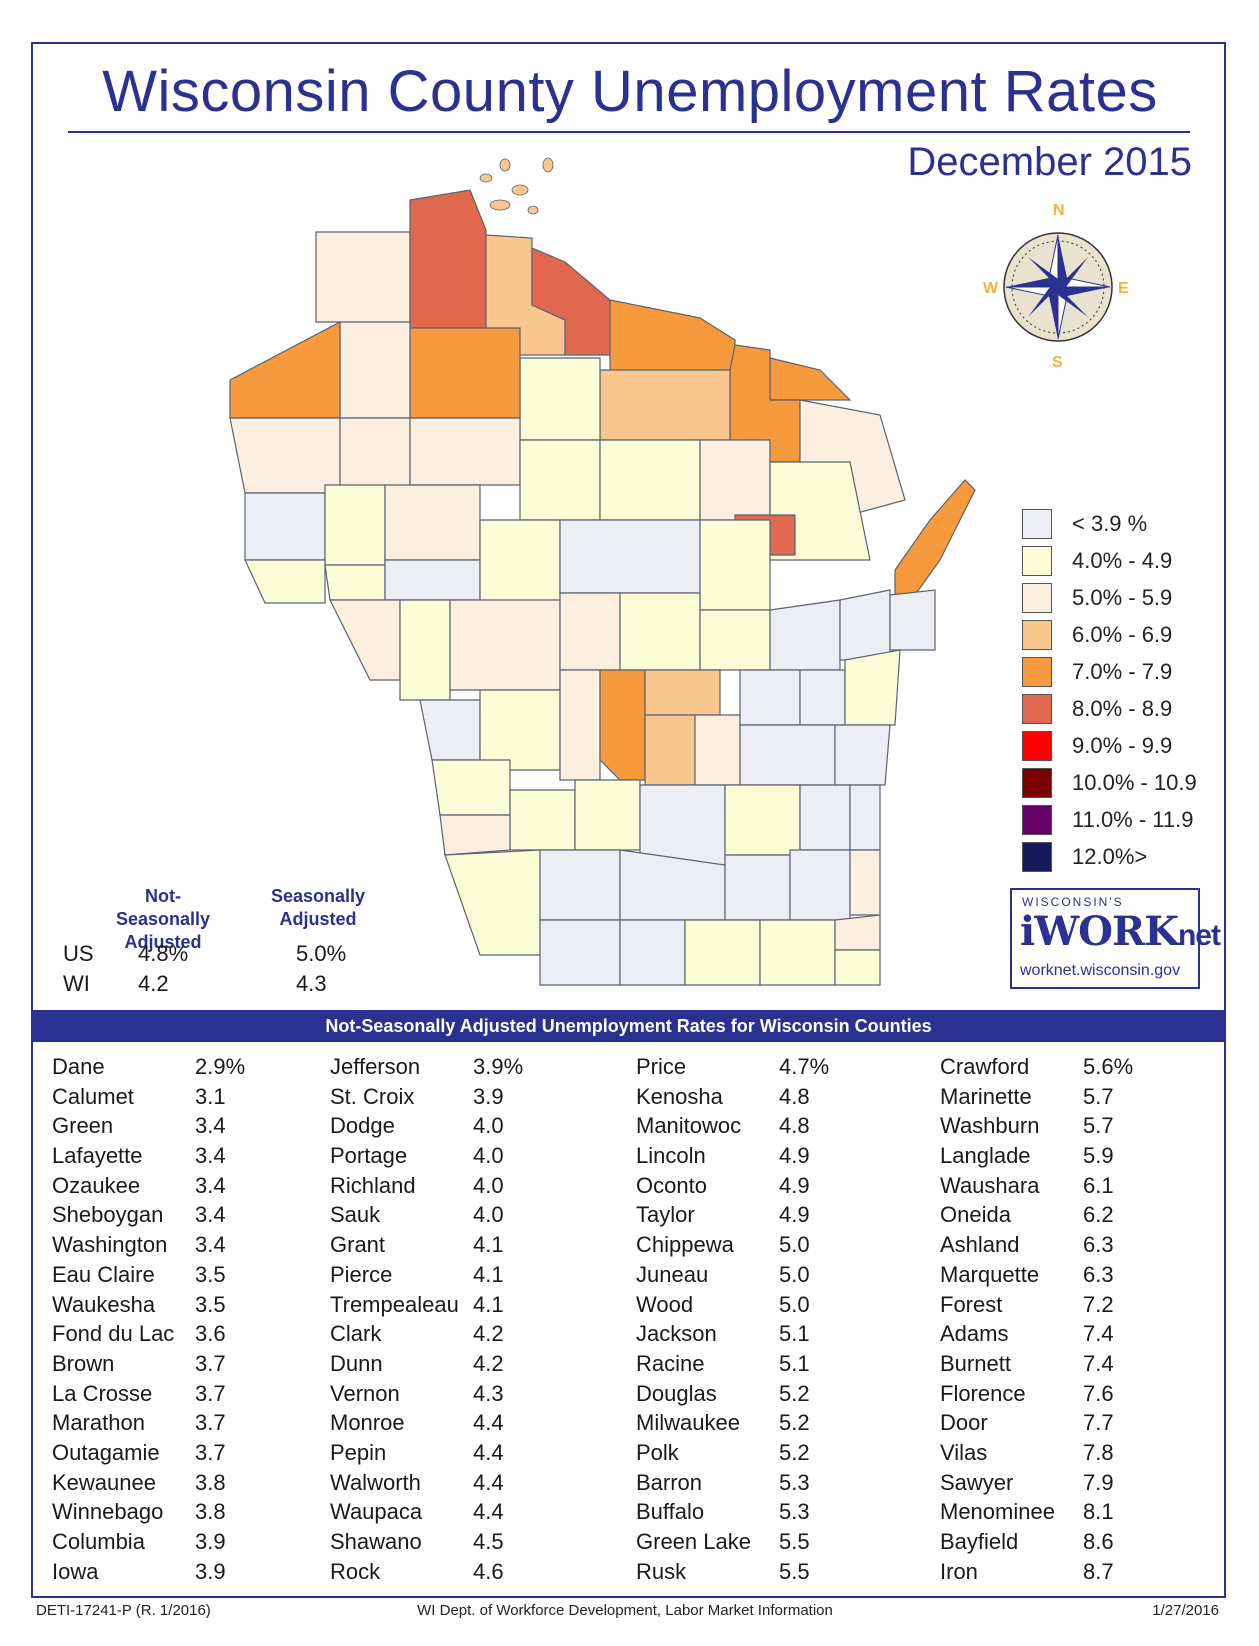 The image size is (1259, 1646). Describe the element at coordinates (787, 755) in the screenshot. I see `county-fond-du-lac` at that location.